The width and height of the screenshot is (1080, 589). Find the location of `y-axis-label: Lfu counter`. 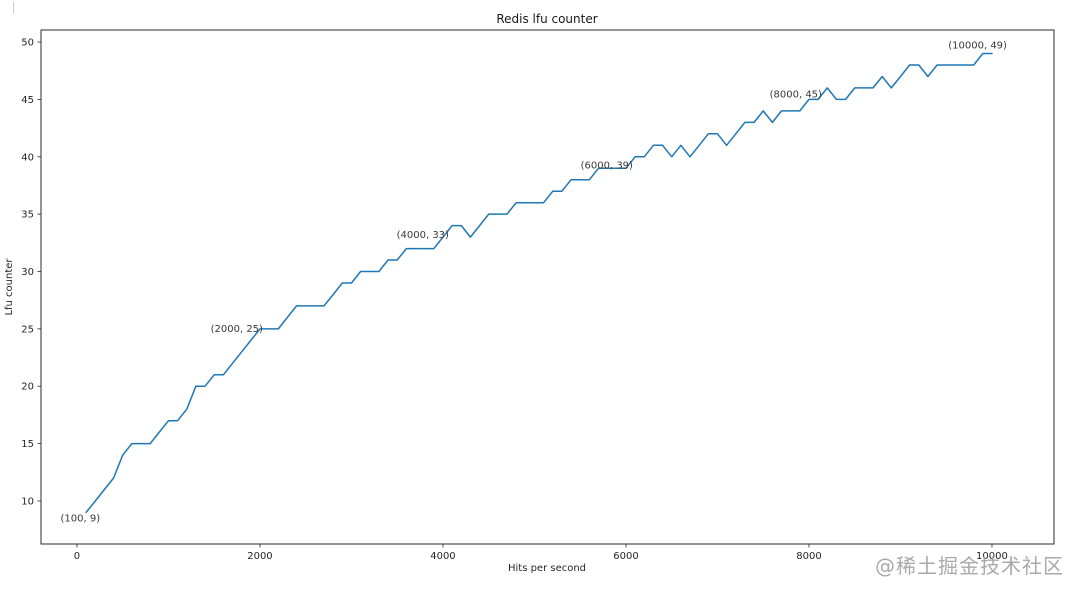

y-axis-label: Lfu counter is located at coordinates (9, 287).